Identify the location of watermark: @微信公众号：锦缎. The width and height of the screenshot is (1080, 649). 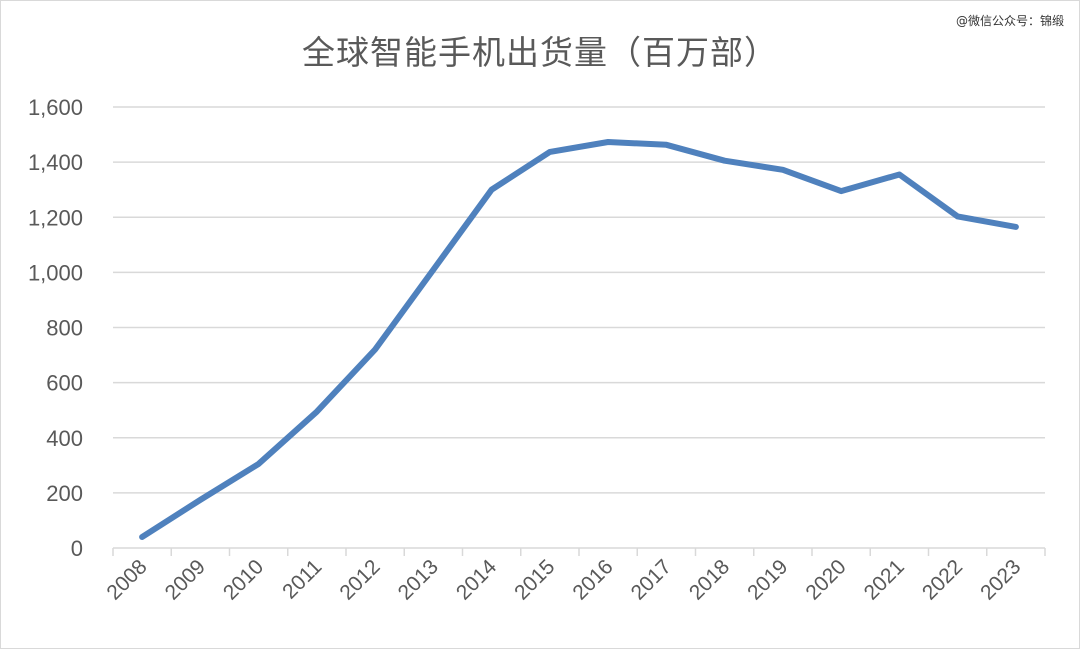
(1009, 21).